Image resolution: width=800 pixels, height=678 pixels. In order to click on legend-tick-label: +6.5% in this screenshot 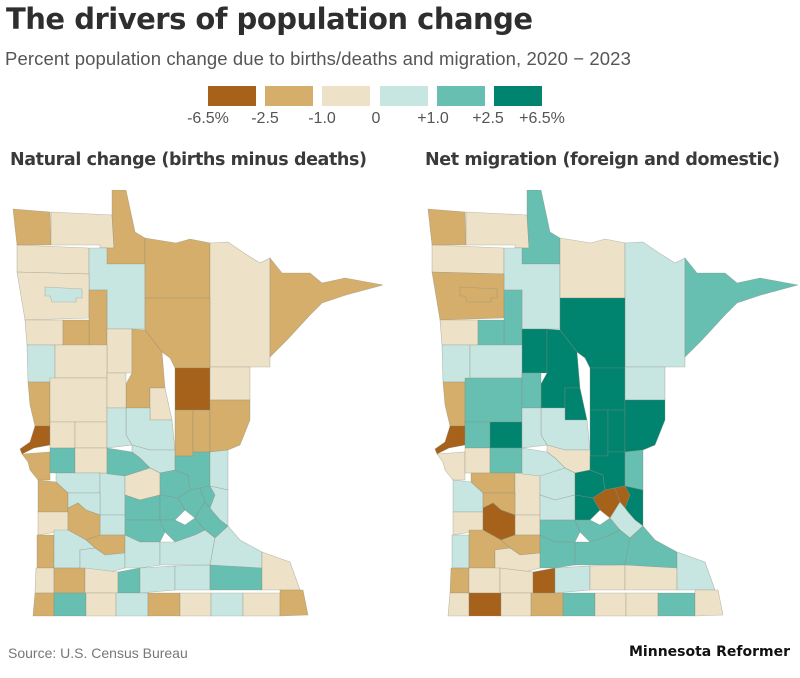, I will do `click(542, 118)`.